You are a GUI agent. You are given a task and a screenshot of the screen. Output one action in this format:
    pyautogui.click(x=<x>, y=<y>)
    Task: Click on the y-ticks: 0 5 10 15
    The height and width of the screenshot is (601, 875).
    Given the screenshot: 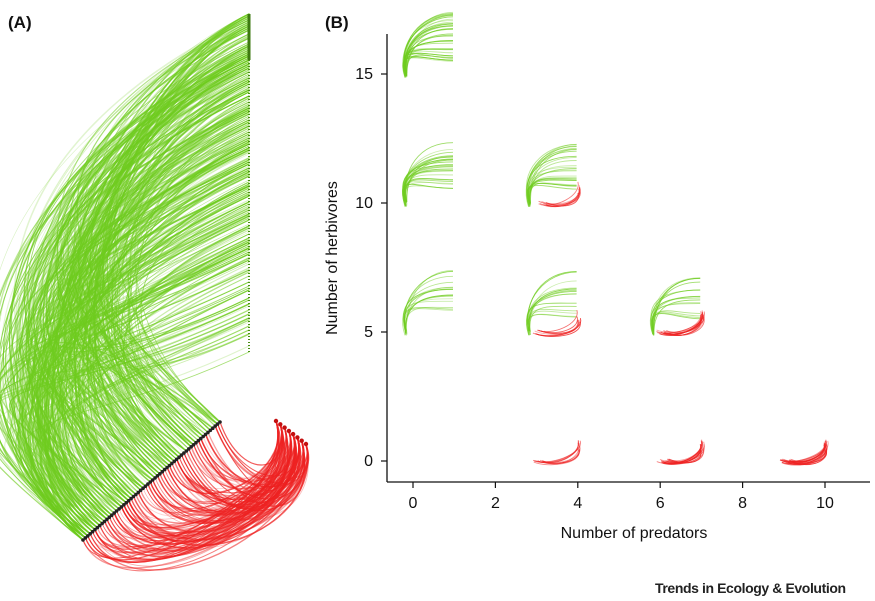 What is the action you would take?
    pyautogui.click(x=371, y=268)
    